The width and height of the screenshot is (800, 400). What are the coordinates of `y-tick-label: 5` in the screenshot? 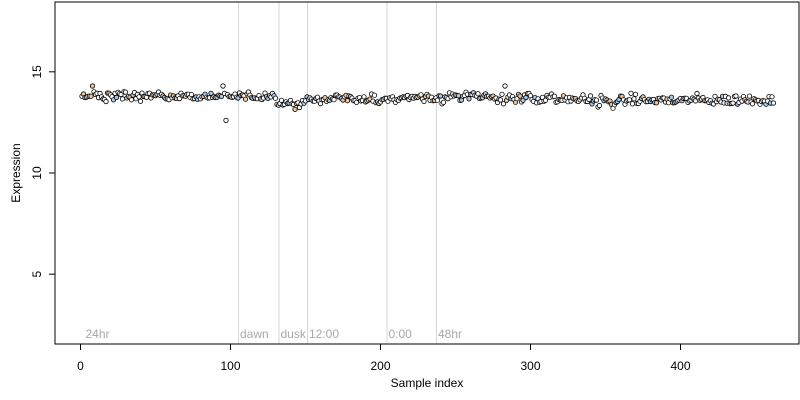 It's located at (37, 274).